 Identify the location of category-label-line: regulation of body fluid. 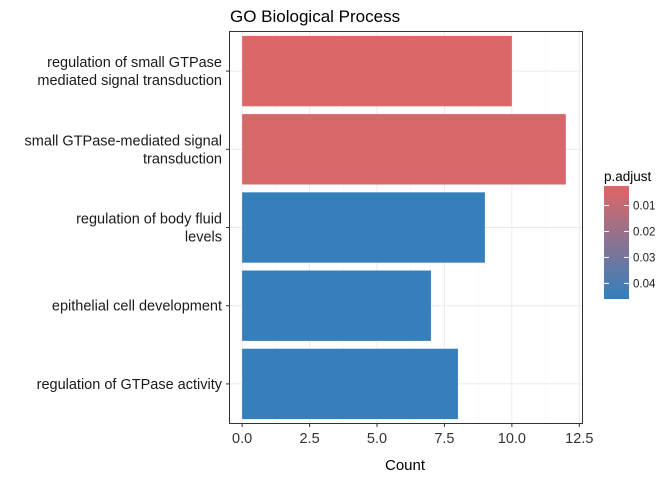
(149, 220).